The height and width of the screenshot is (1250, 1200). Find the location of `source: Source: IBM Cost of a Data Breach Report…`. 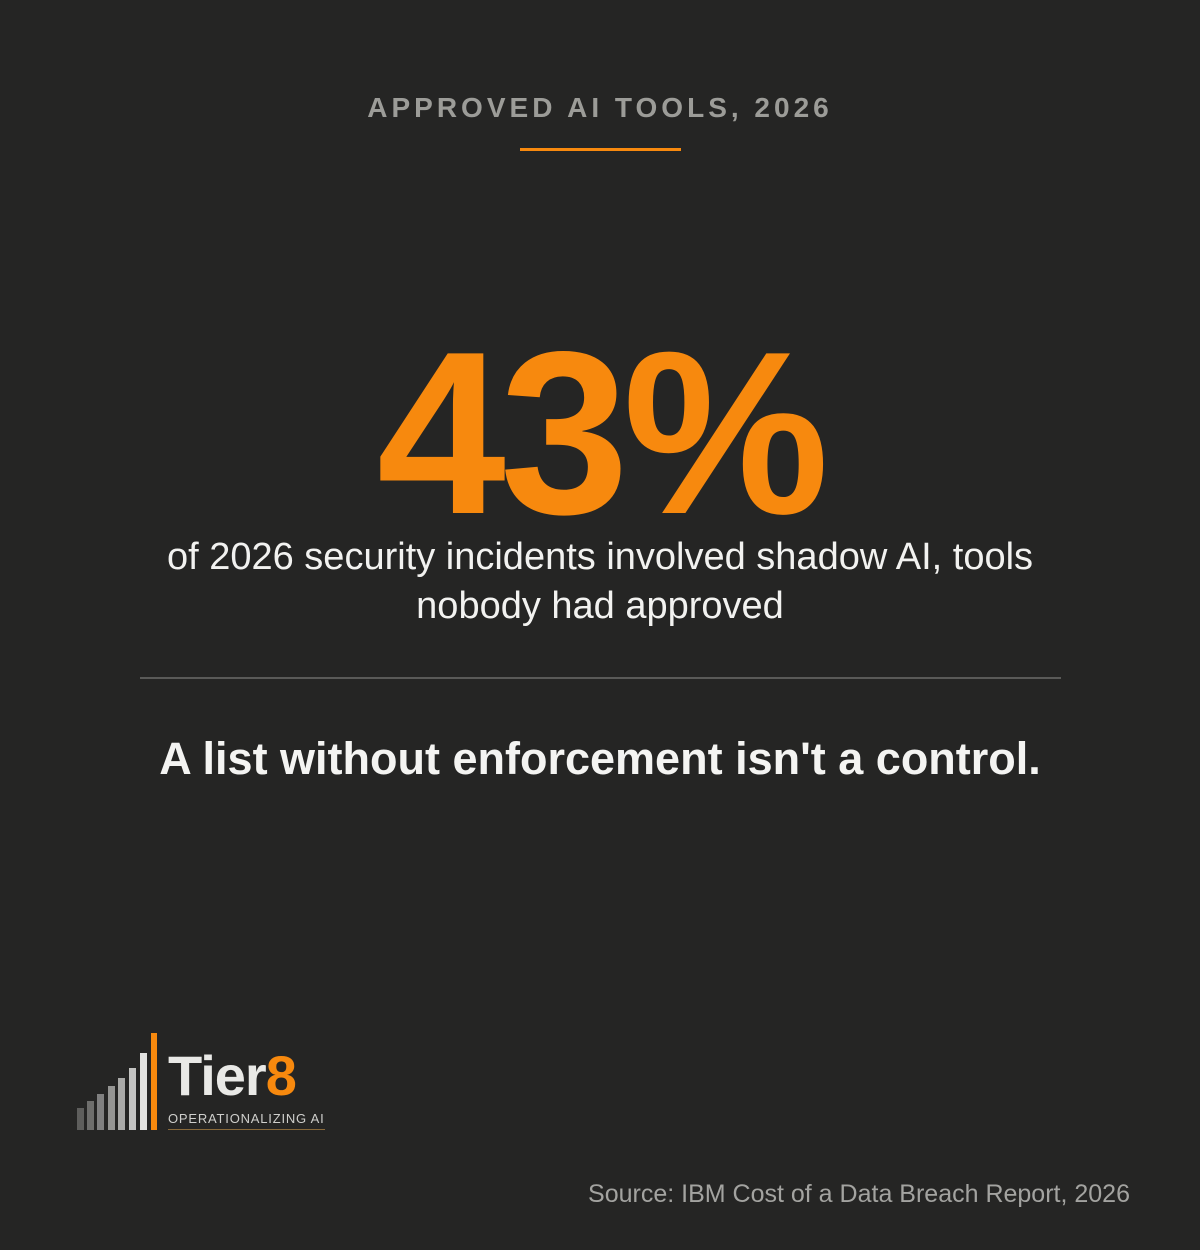

source: Source: IBM Cost of a Data Breach Report… is located at coordinates (859, 1194).